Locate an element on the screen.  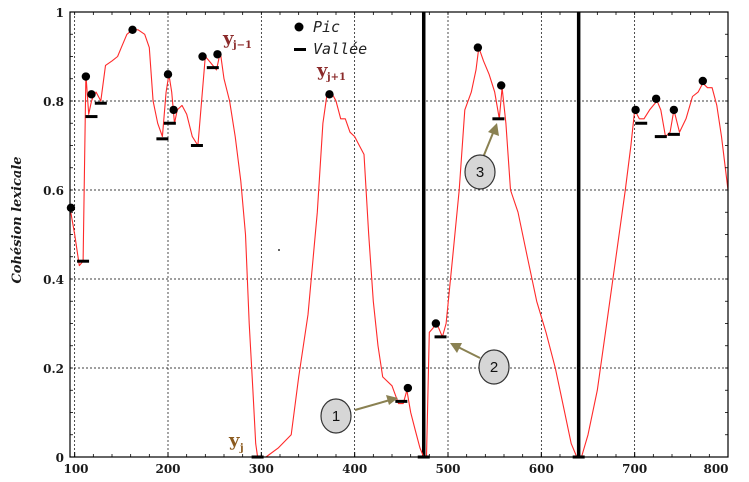
marker-2-arrow-shaft is located at coordinates (469, 352).